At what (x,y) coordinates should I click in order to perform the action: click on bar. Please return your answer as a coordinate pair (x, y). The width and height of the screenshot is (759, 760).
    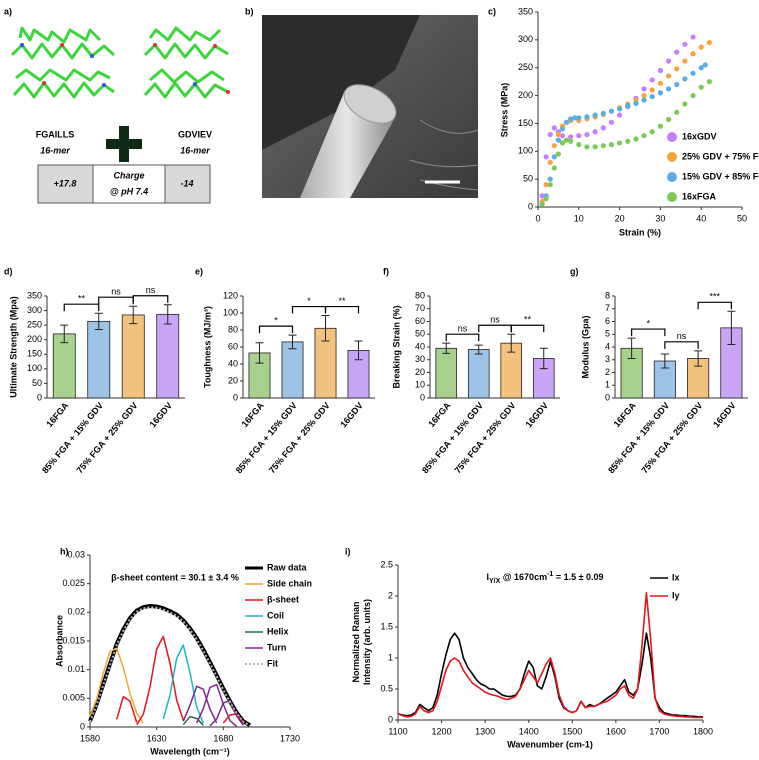
    Looking at the image, I should click on (99, 359).